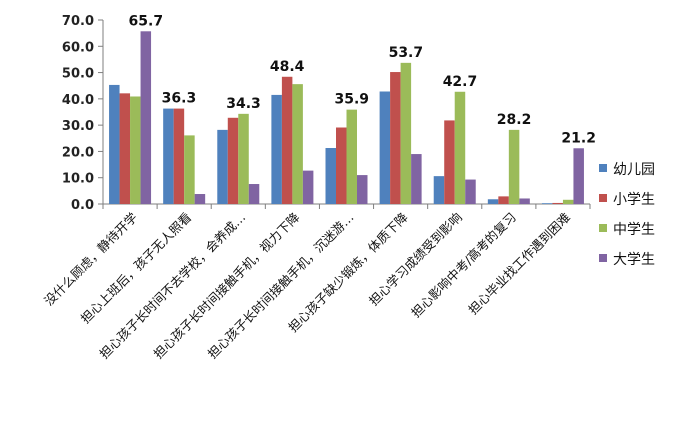  I want to click on y-tick-label: 30.0, so click(78, 126).